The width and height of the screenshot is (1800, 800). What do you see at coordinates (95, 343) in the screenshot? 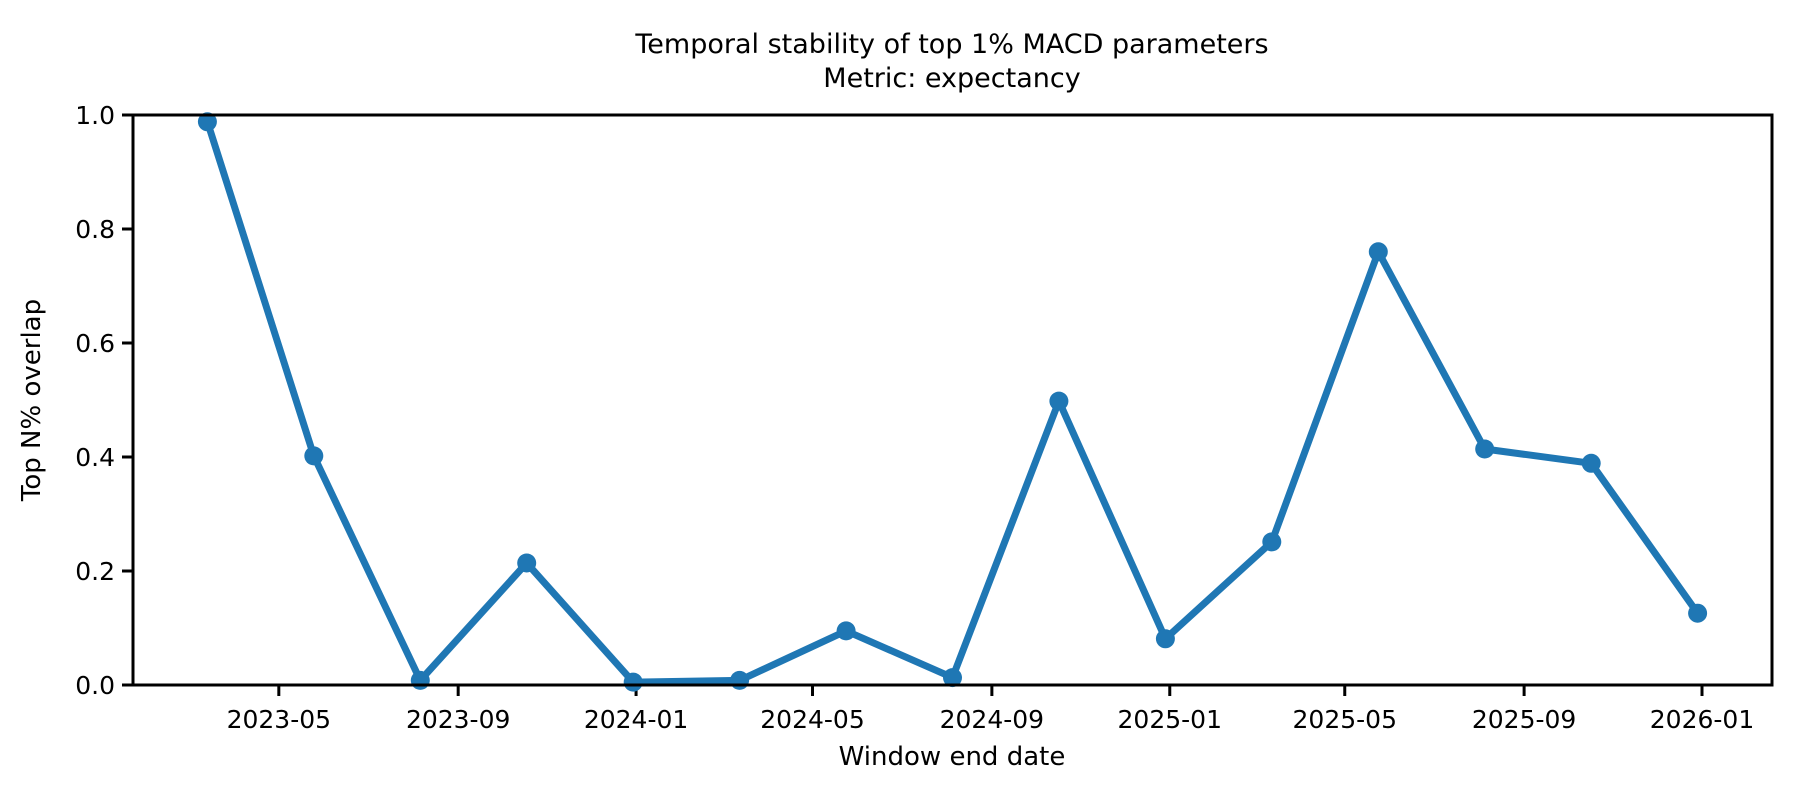
I see `y-tick-label: 0.6` at bounding box center [95, 343].